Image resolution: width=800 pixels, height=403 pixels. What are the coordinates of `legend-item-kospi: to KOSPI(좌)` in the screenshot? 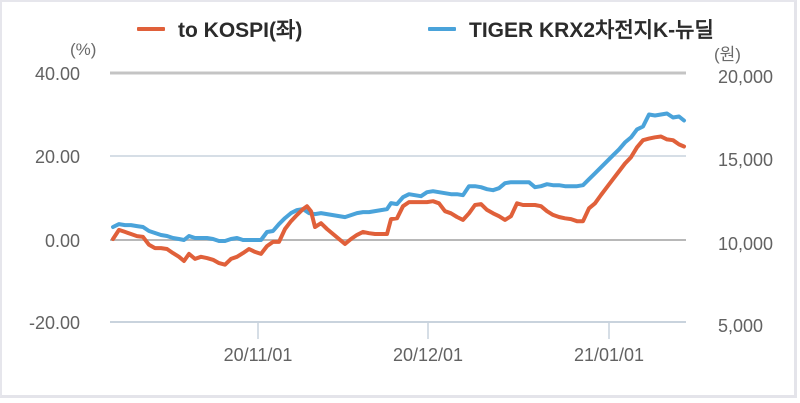 It's located at (219, 29).